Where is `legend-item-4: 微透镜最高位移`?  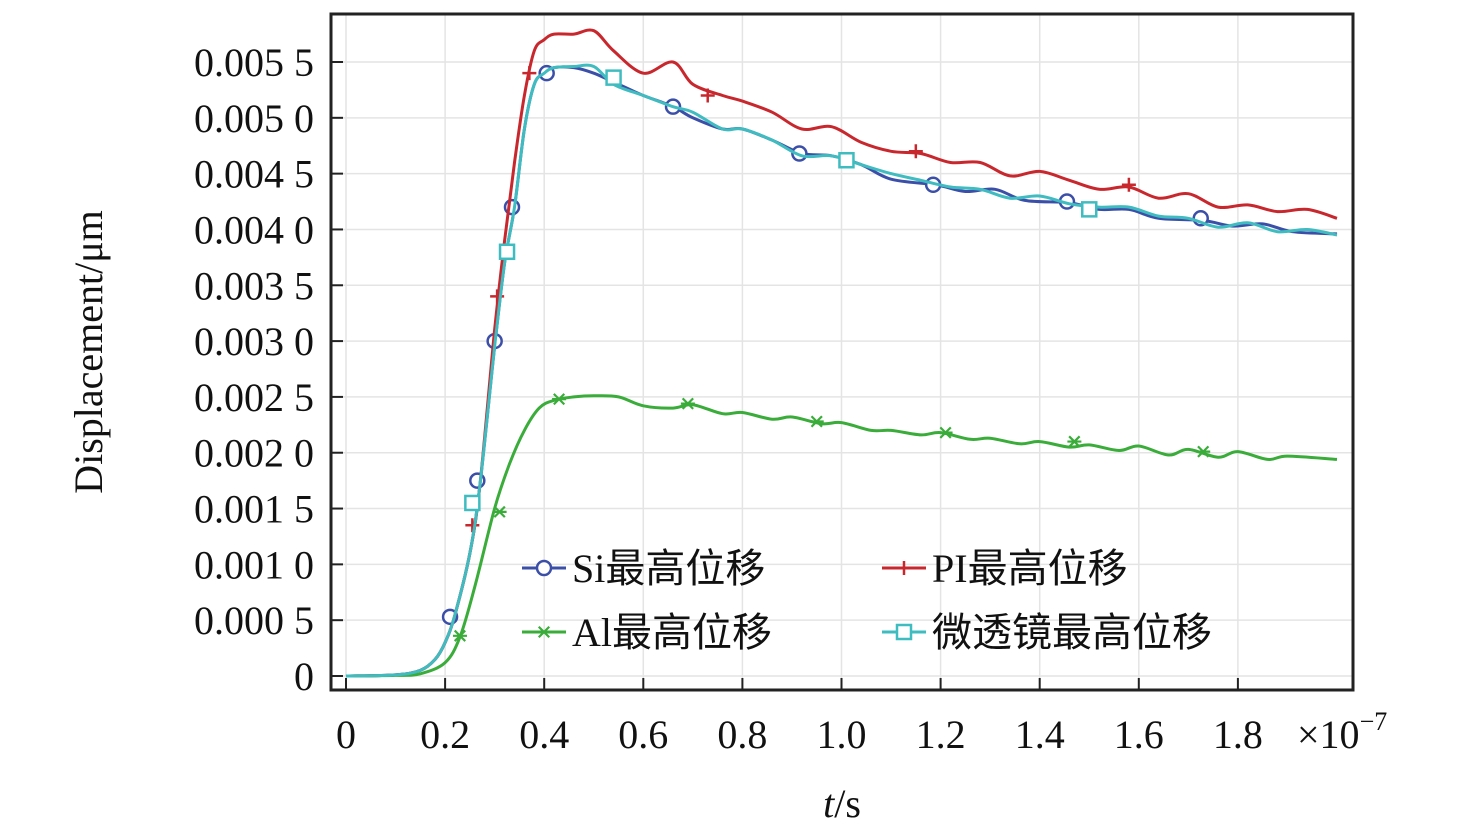 legend-item-4: 微透镜最高位移 is located at coordinates (1047, 632).